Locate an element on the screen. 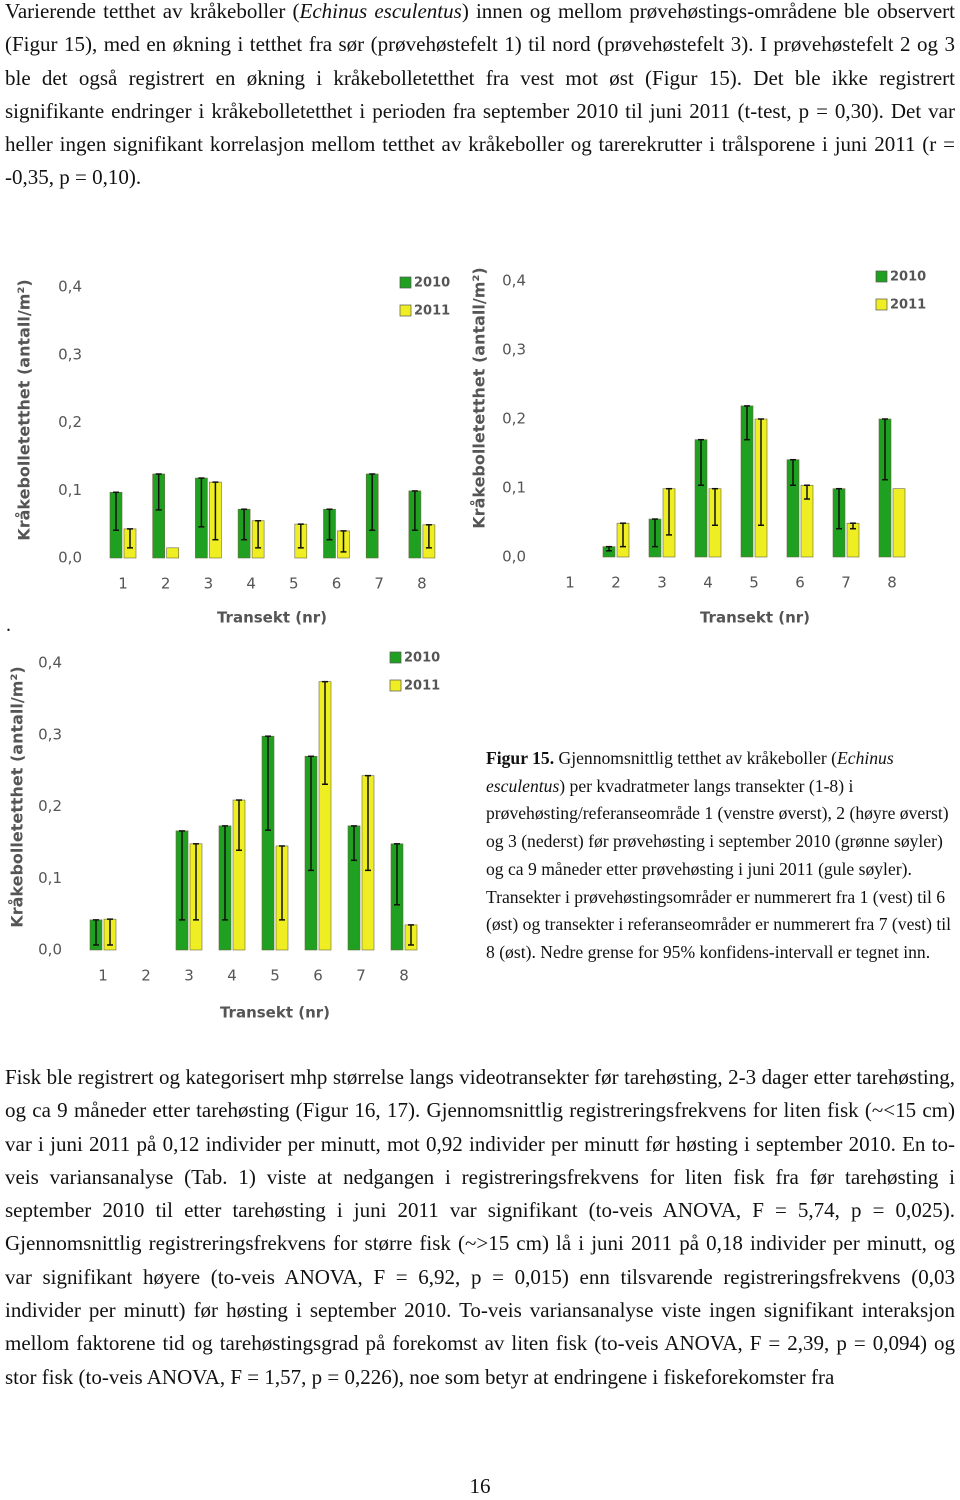 The image size is (960, 1500). x-tick-label: 7 is located at coordinates (846, 583).